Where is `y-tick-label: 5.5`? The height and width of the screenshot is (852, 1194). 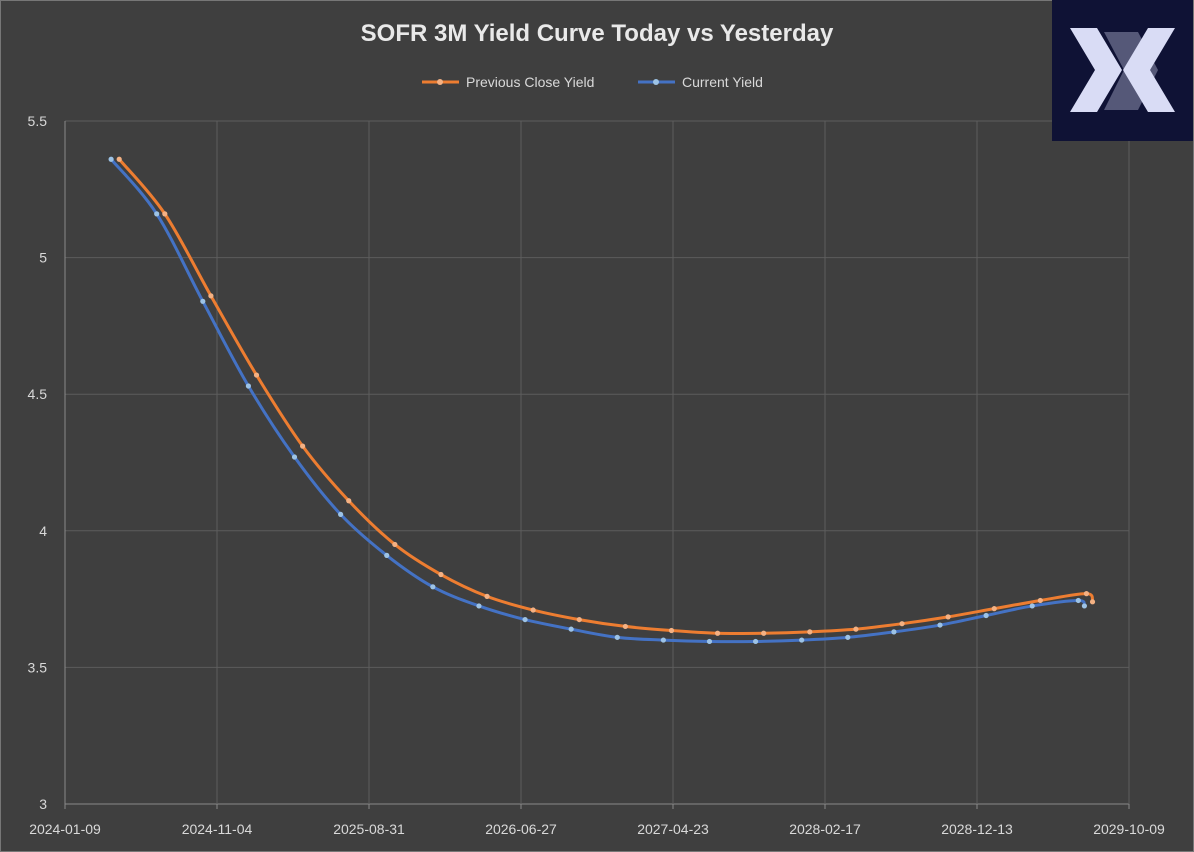 y-tick-label: 5.5 is located at coordinates (38, 121).